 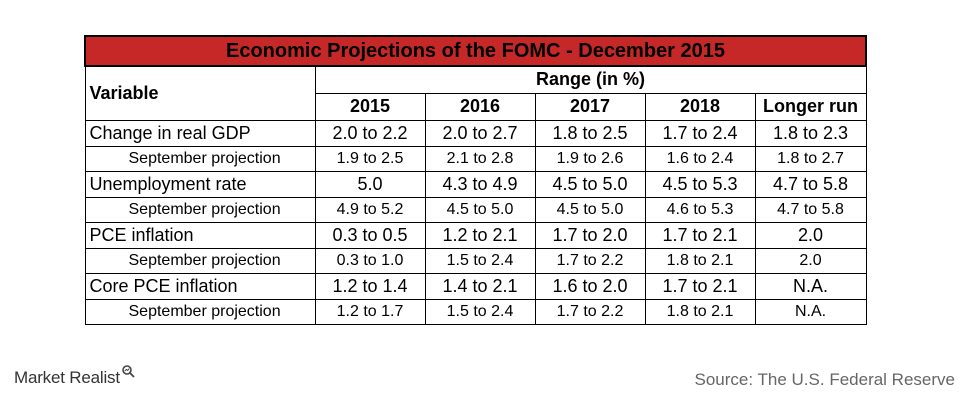 I want to click on table-cell: 1.6 to 2.4, so click(x=700, y=158).